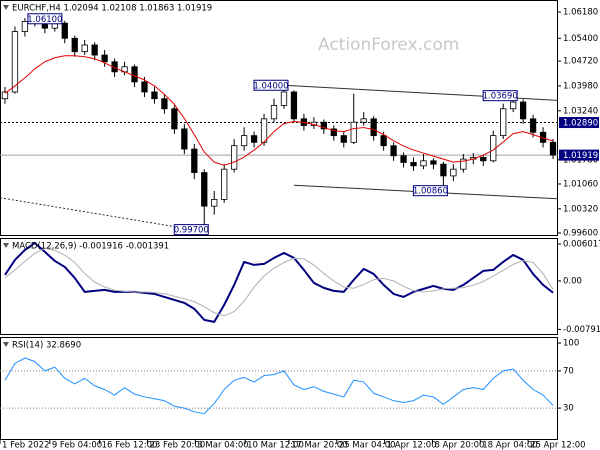 This screenshot has width=600, height=450. I want to click on annotation-label: 1.03690, so click(500, 97).